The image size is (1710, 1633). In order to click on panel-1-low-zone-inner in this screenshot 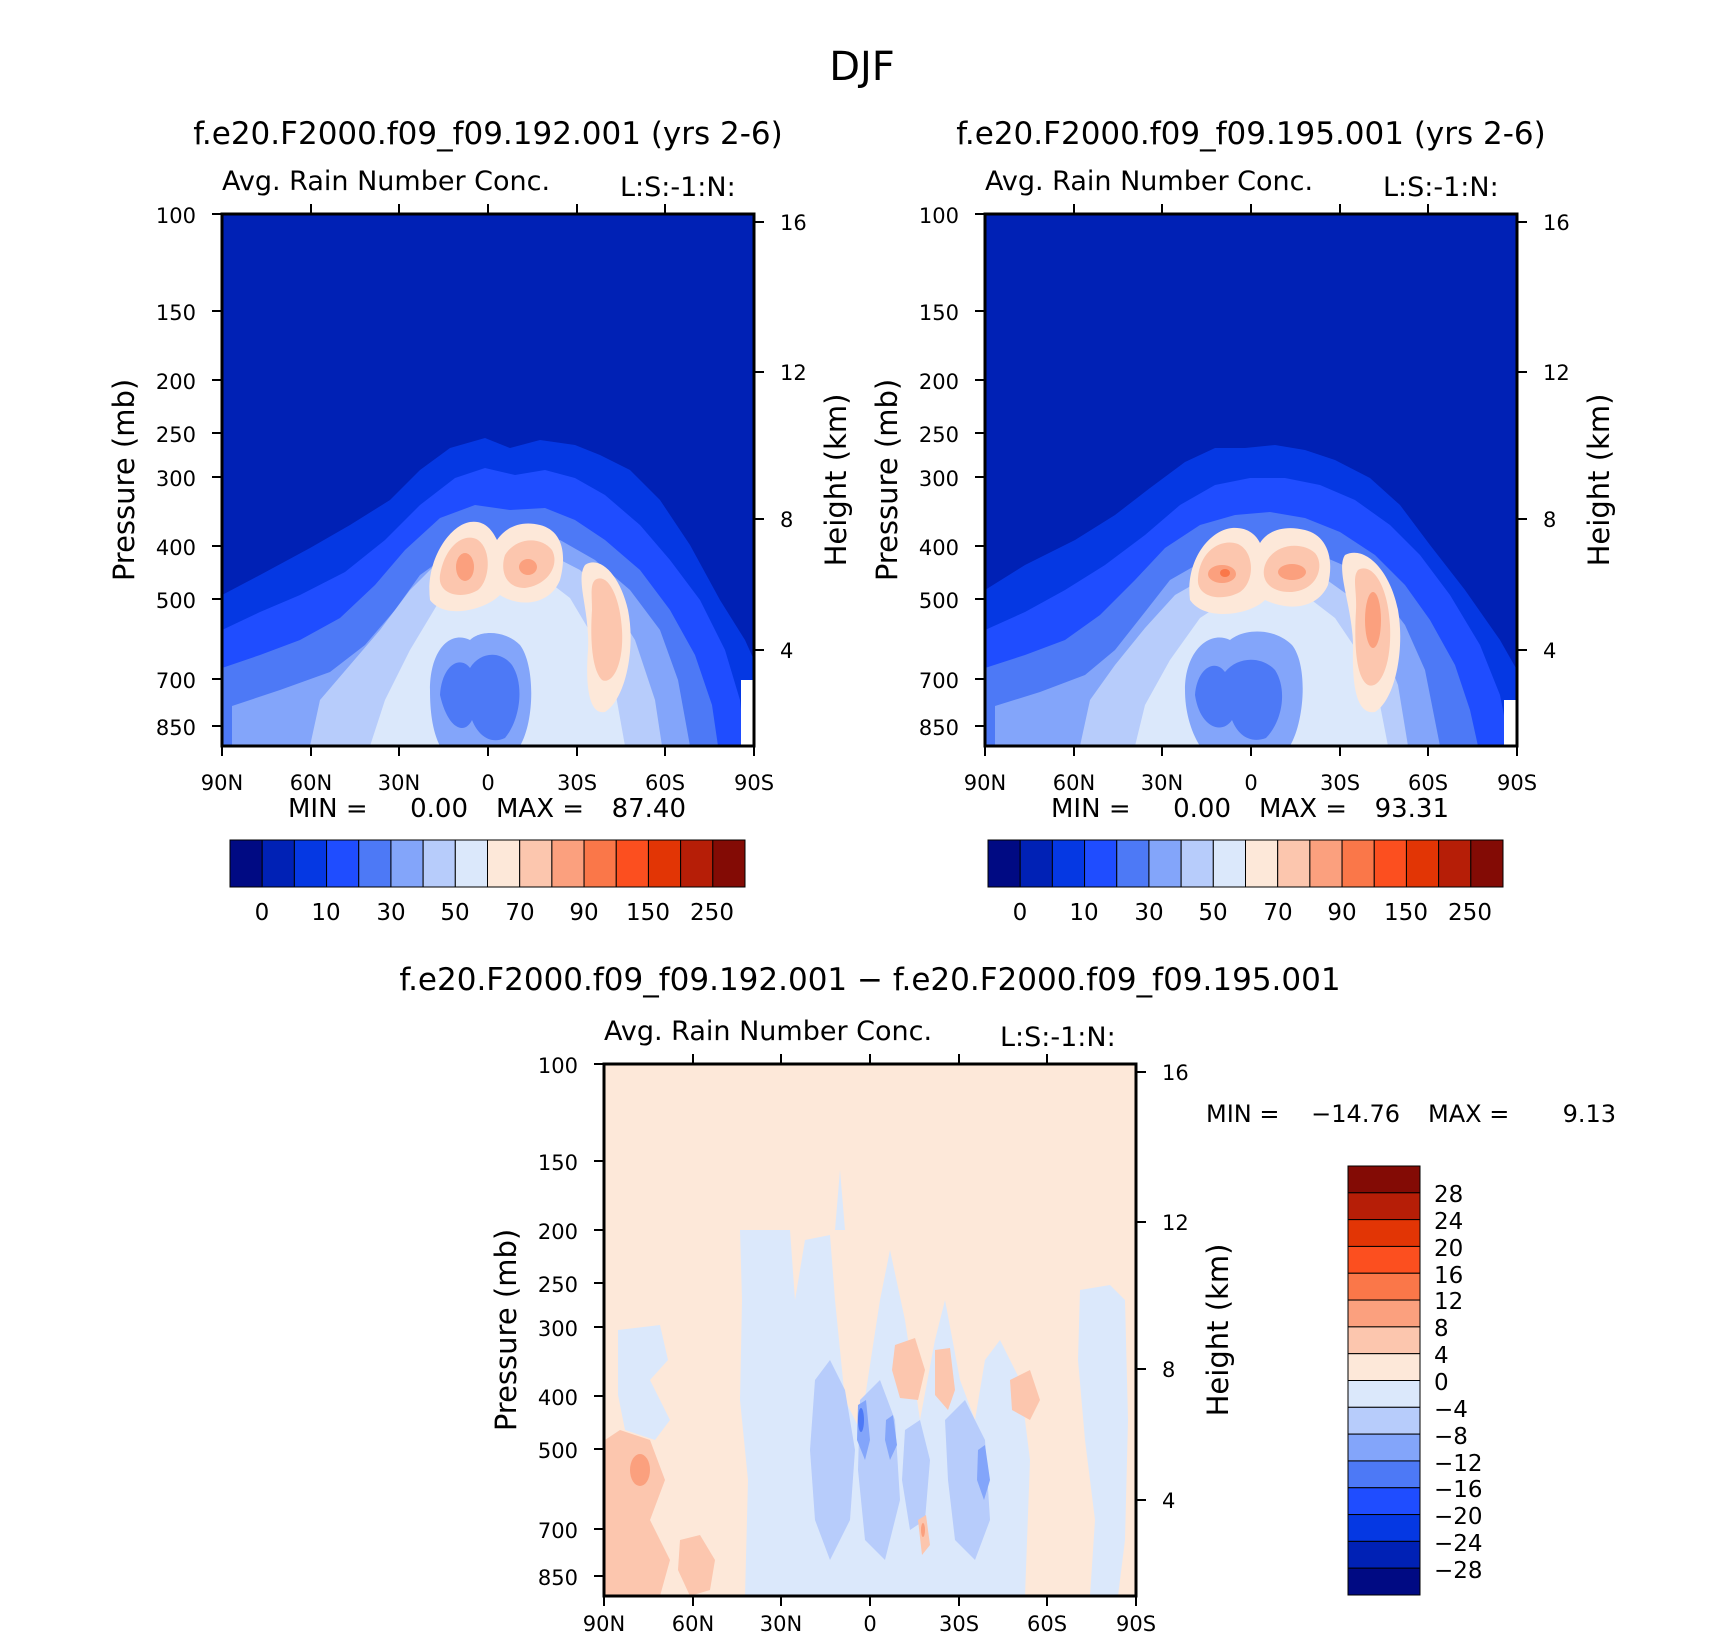, I will do `click(480, 697)`.